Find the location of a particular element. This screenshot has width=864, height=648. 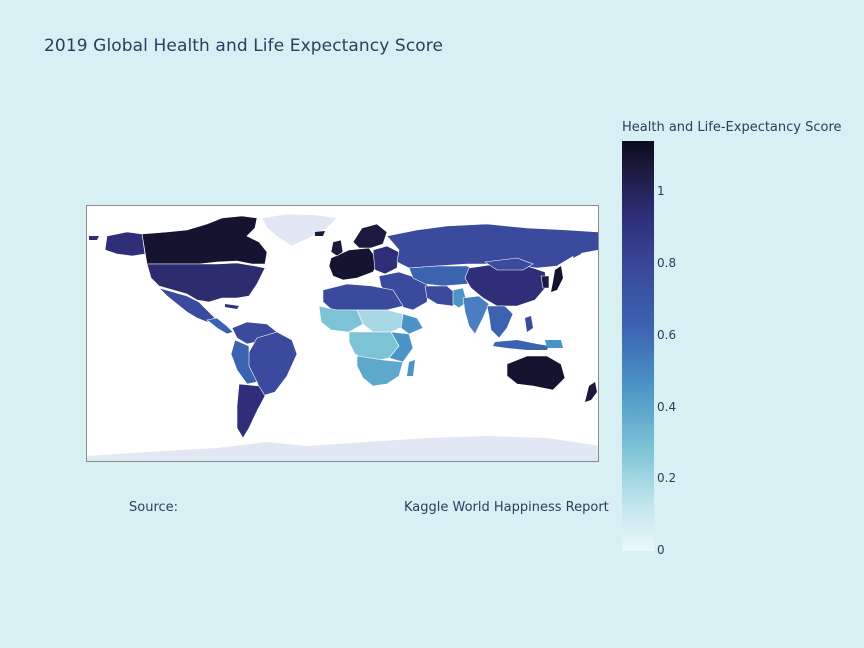

southern-cone-region is located at coordinates (251, 411).